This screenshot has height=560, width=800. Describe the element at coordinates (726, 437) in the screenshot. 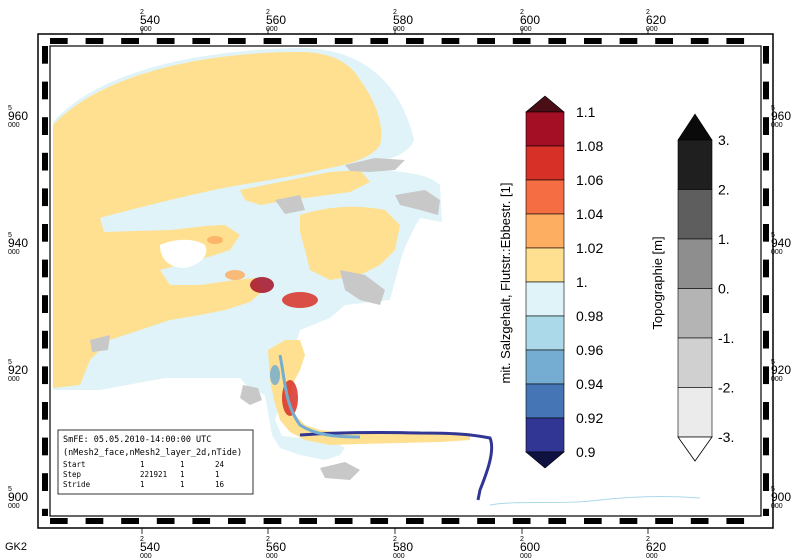

I see `topography-tick-label: -3.` at that location.